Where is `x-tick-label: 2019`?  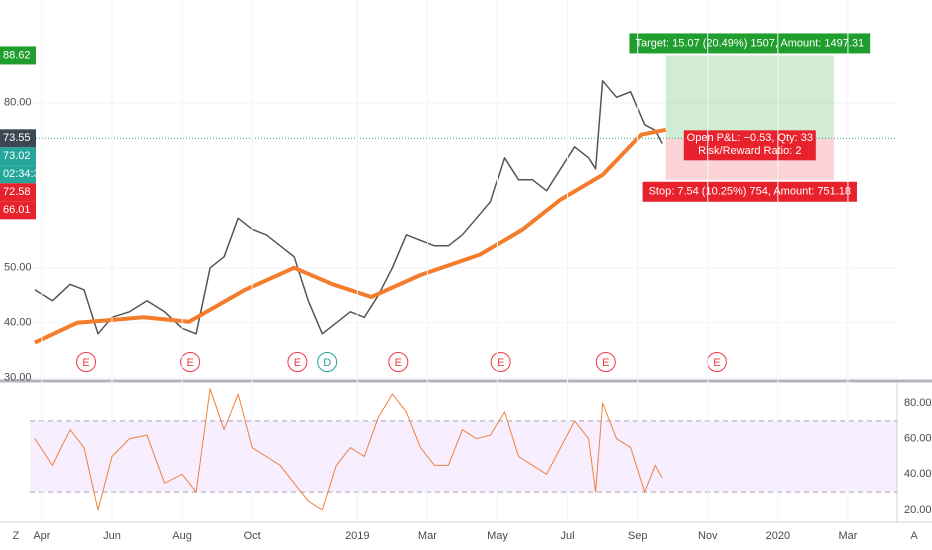
x-tick-label: 2019 is located at coordinates (357, 536).